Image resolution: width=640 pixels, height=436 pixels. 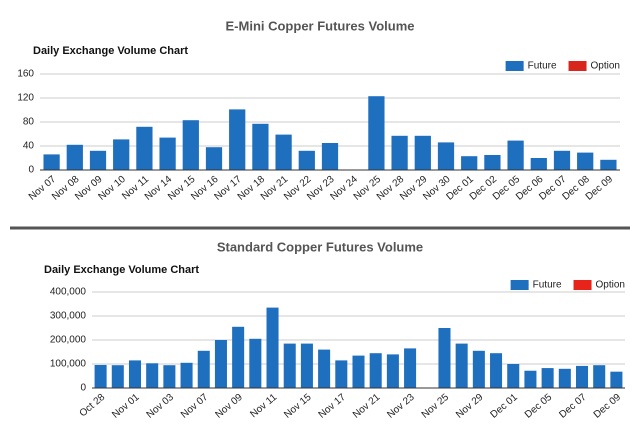 What do you see at coordinates (333, 406) in the screenshot?
I see `x-tick-label: Nov 17` at bounding box center [333, 406].